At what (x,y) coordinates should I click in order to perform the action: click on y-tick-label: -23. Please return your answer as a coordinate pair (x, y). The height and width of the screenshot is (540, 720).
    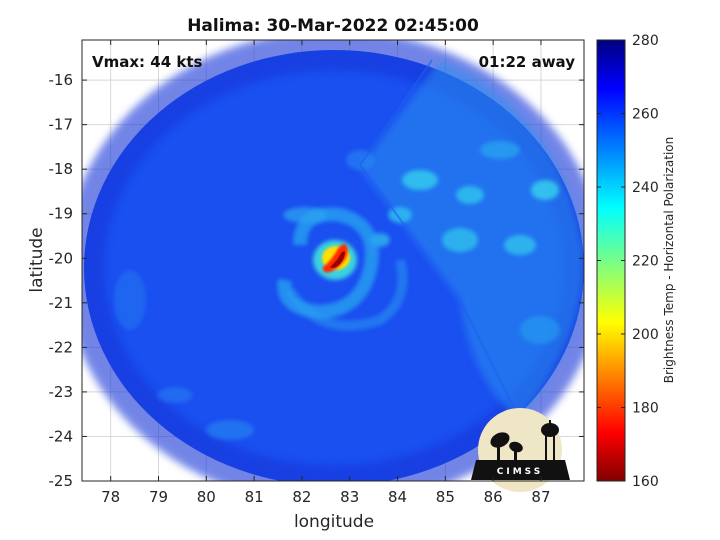
    Looking at the image, I should click on (61, 392).